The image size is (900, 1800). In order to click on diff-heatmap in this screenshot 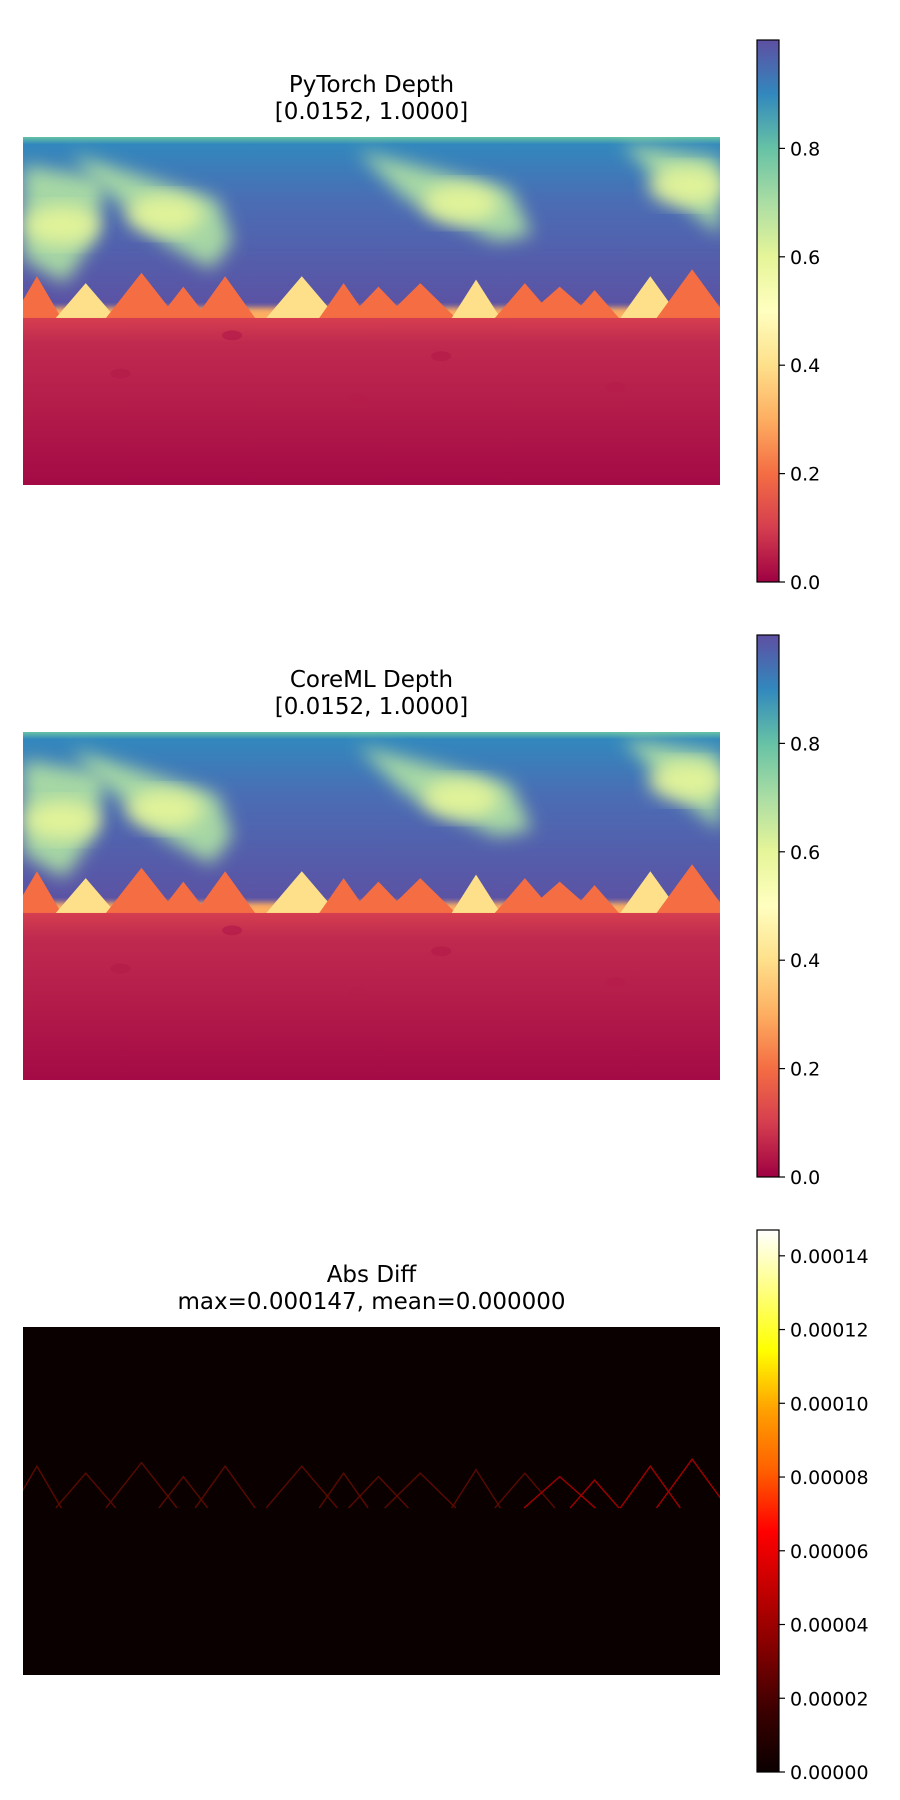, I will do `click(371, 1501)`.